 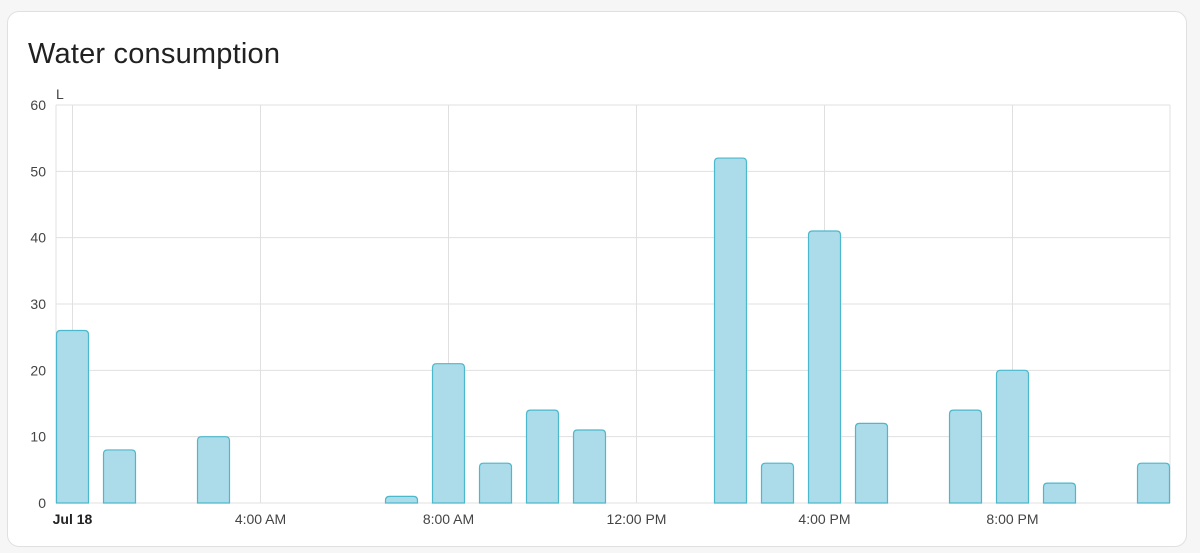 What do you see at coordinates (38, 370) in the screenshot?
I see `y-tick-label: 20` at bounding box center [38, 370].